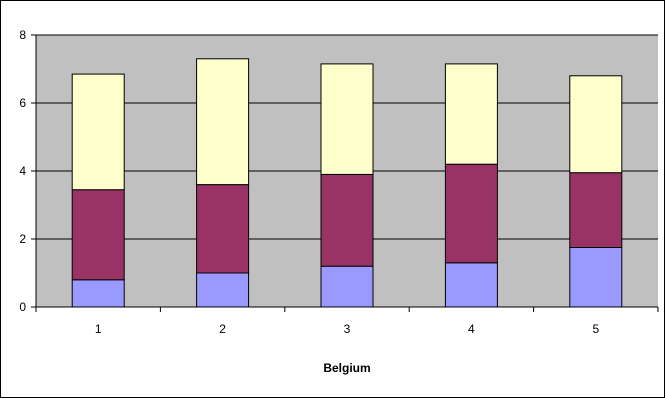 The height and width of the screenshot is (398, 665). What do you see at coordinates (595, 329) in the screenshot?
I see `x-tick-label: 5` at bounding box center [595, 329].